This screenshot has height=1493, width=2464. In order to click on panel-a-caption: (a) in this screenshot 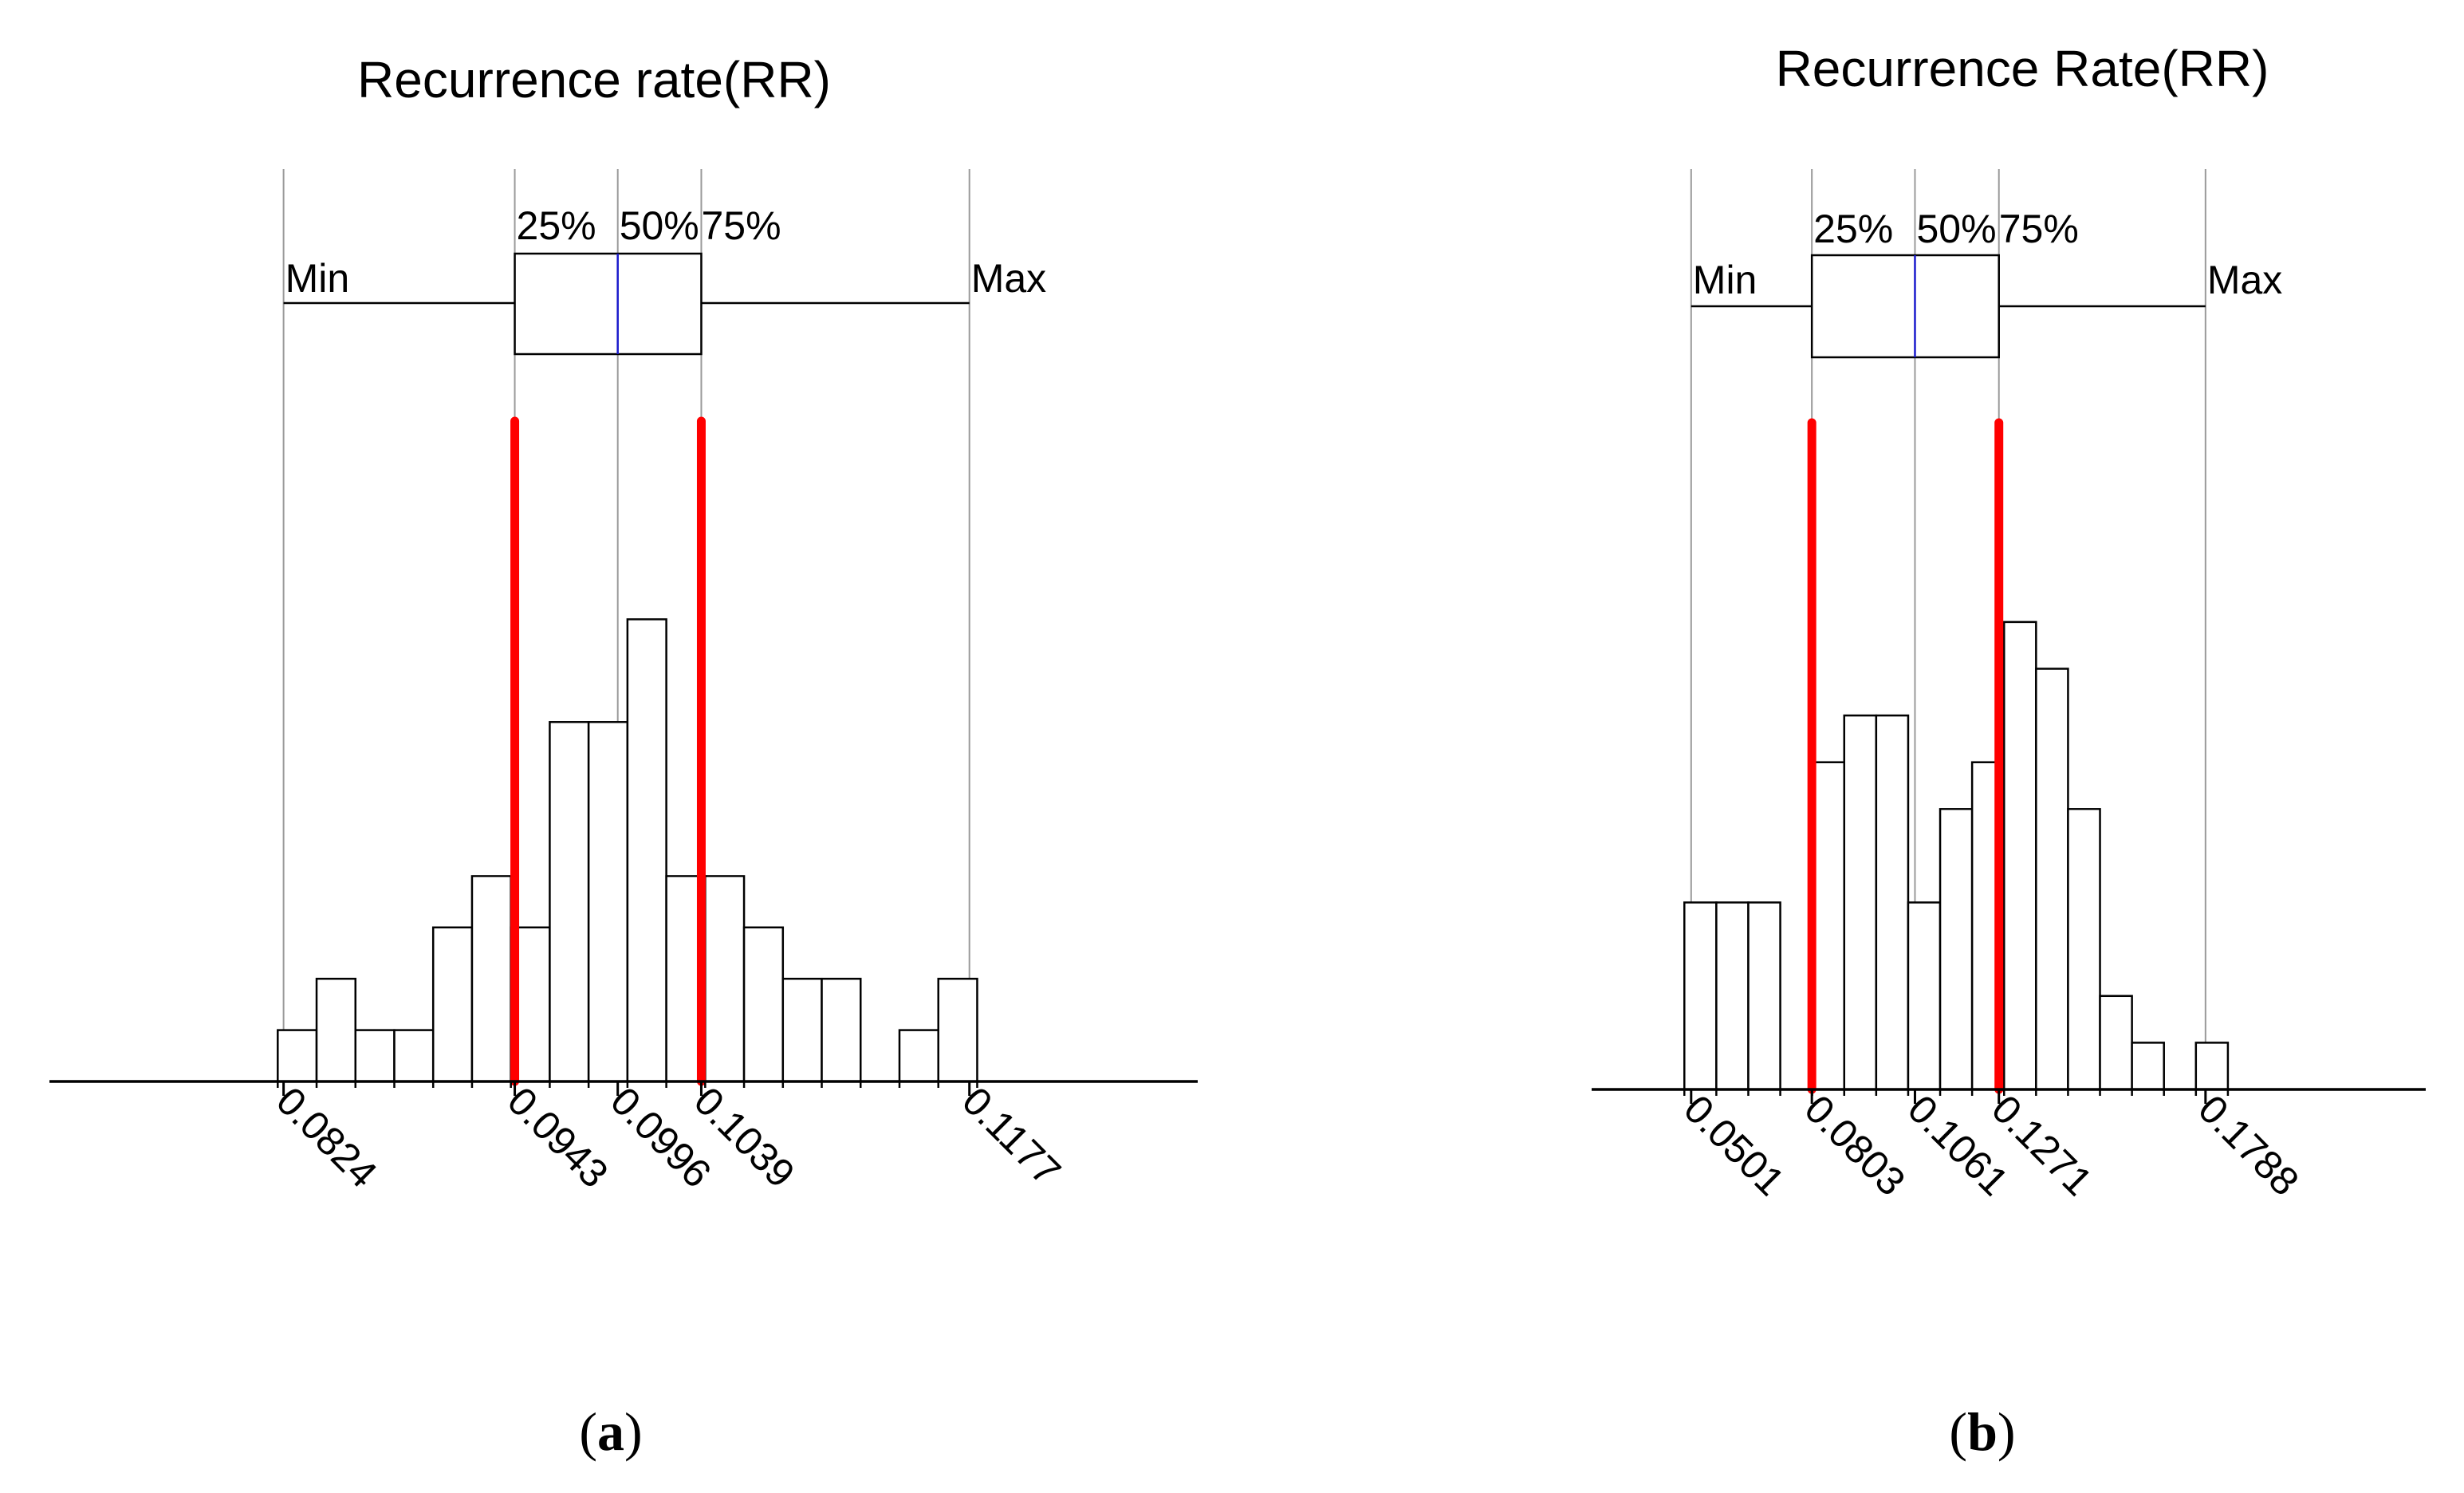, I will do `click(610, 1431)`.